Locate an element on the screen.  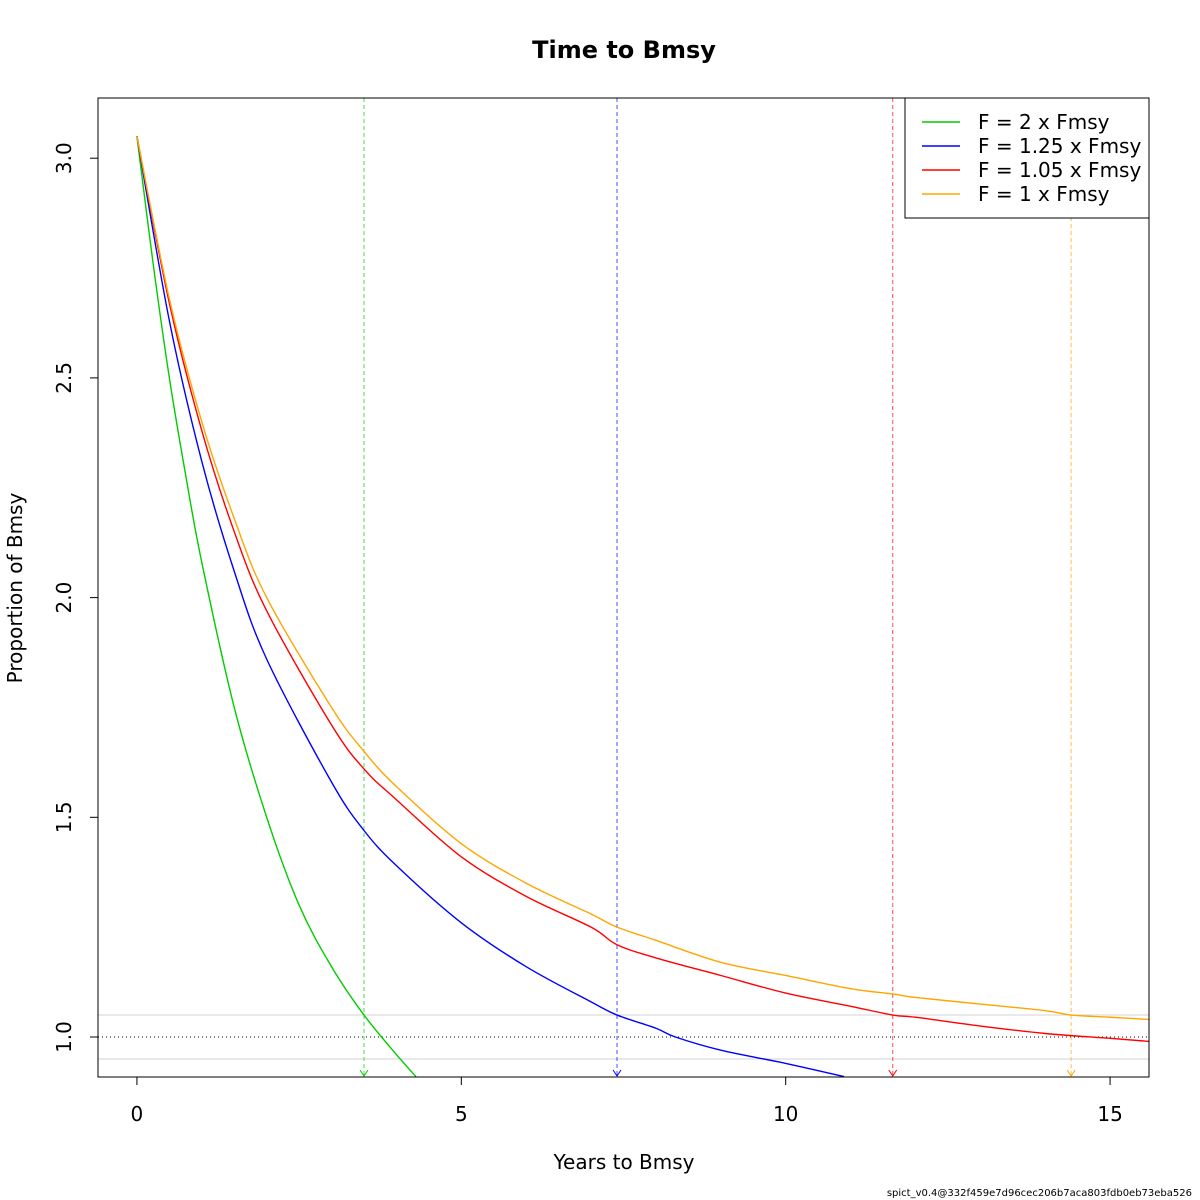
legend-box is located at coordinates (1027, 158).